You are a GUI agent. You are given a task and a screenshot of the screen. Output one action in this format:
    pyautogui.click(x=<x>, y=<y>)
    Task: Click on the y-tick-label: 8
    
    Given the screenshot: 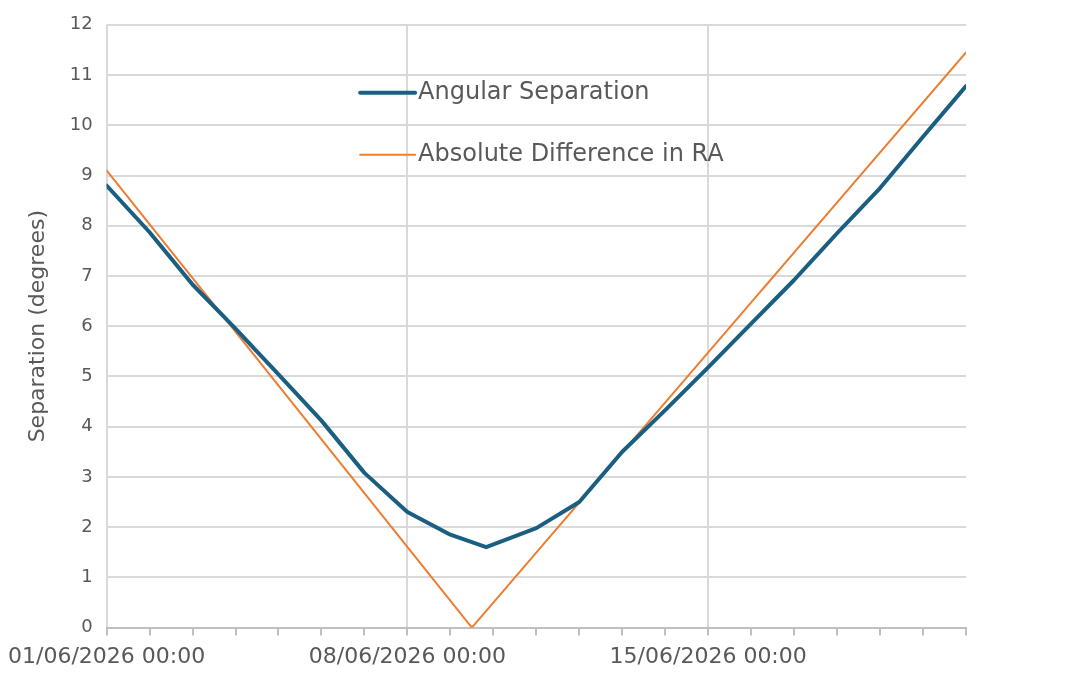 What is the action you would take?
    pyautogui.click(x=87, y=224)
    